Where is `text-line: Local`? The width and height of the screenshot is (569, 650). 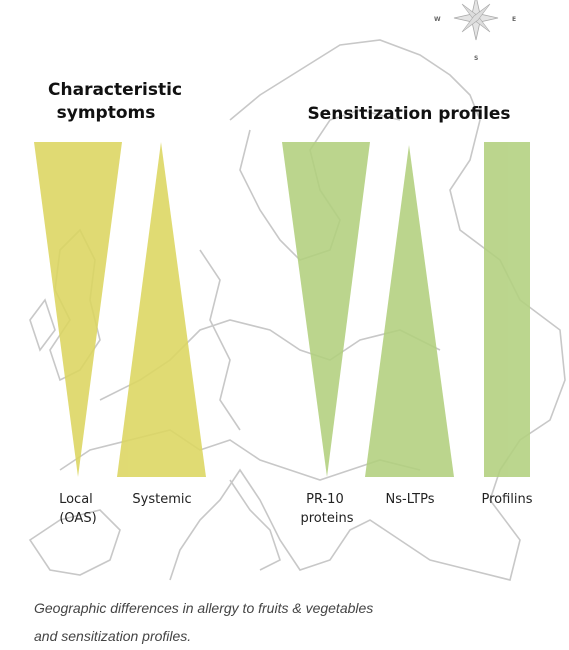 text-line: Local is located at coordinates (76, 499).